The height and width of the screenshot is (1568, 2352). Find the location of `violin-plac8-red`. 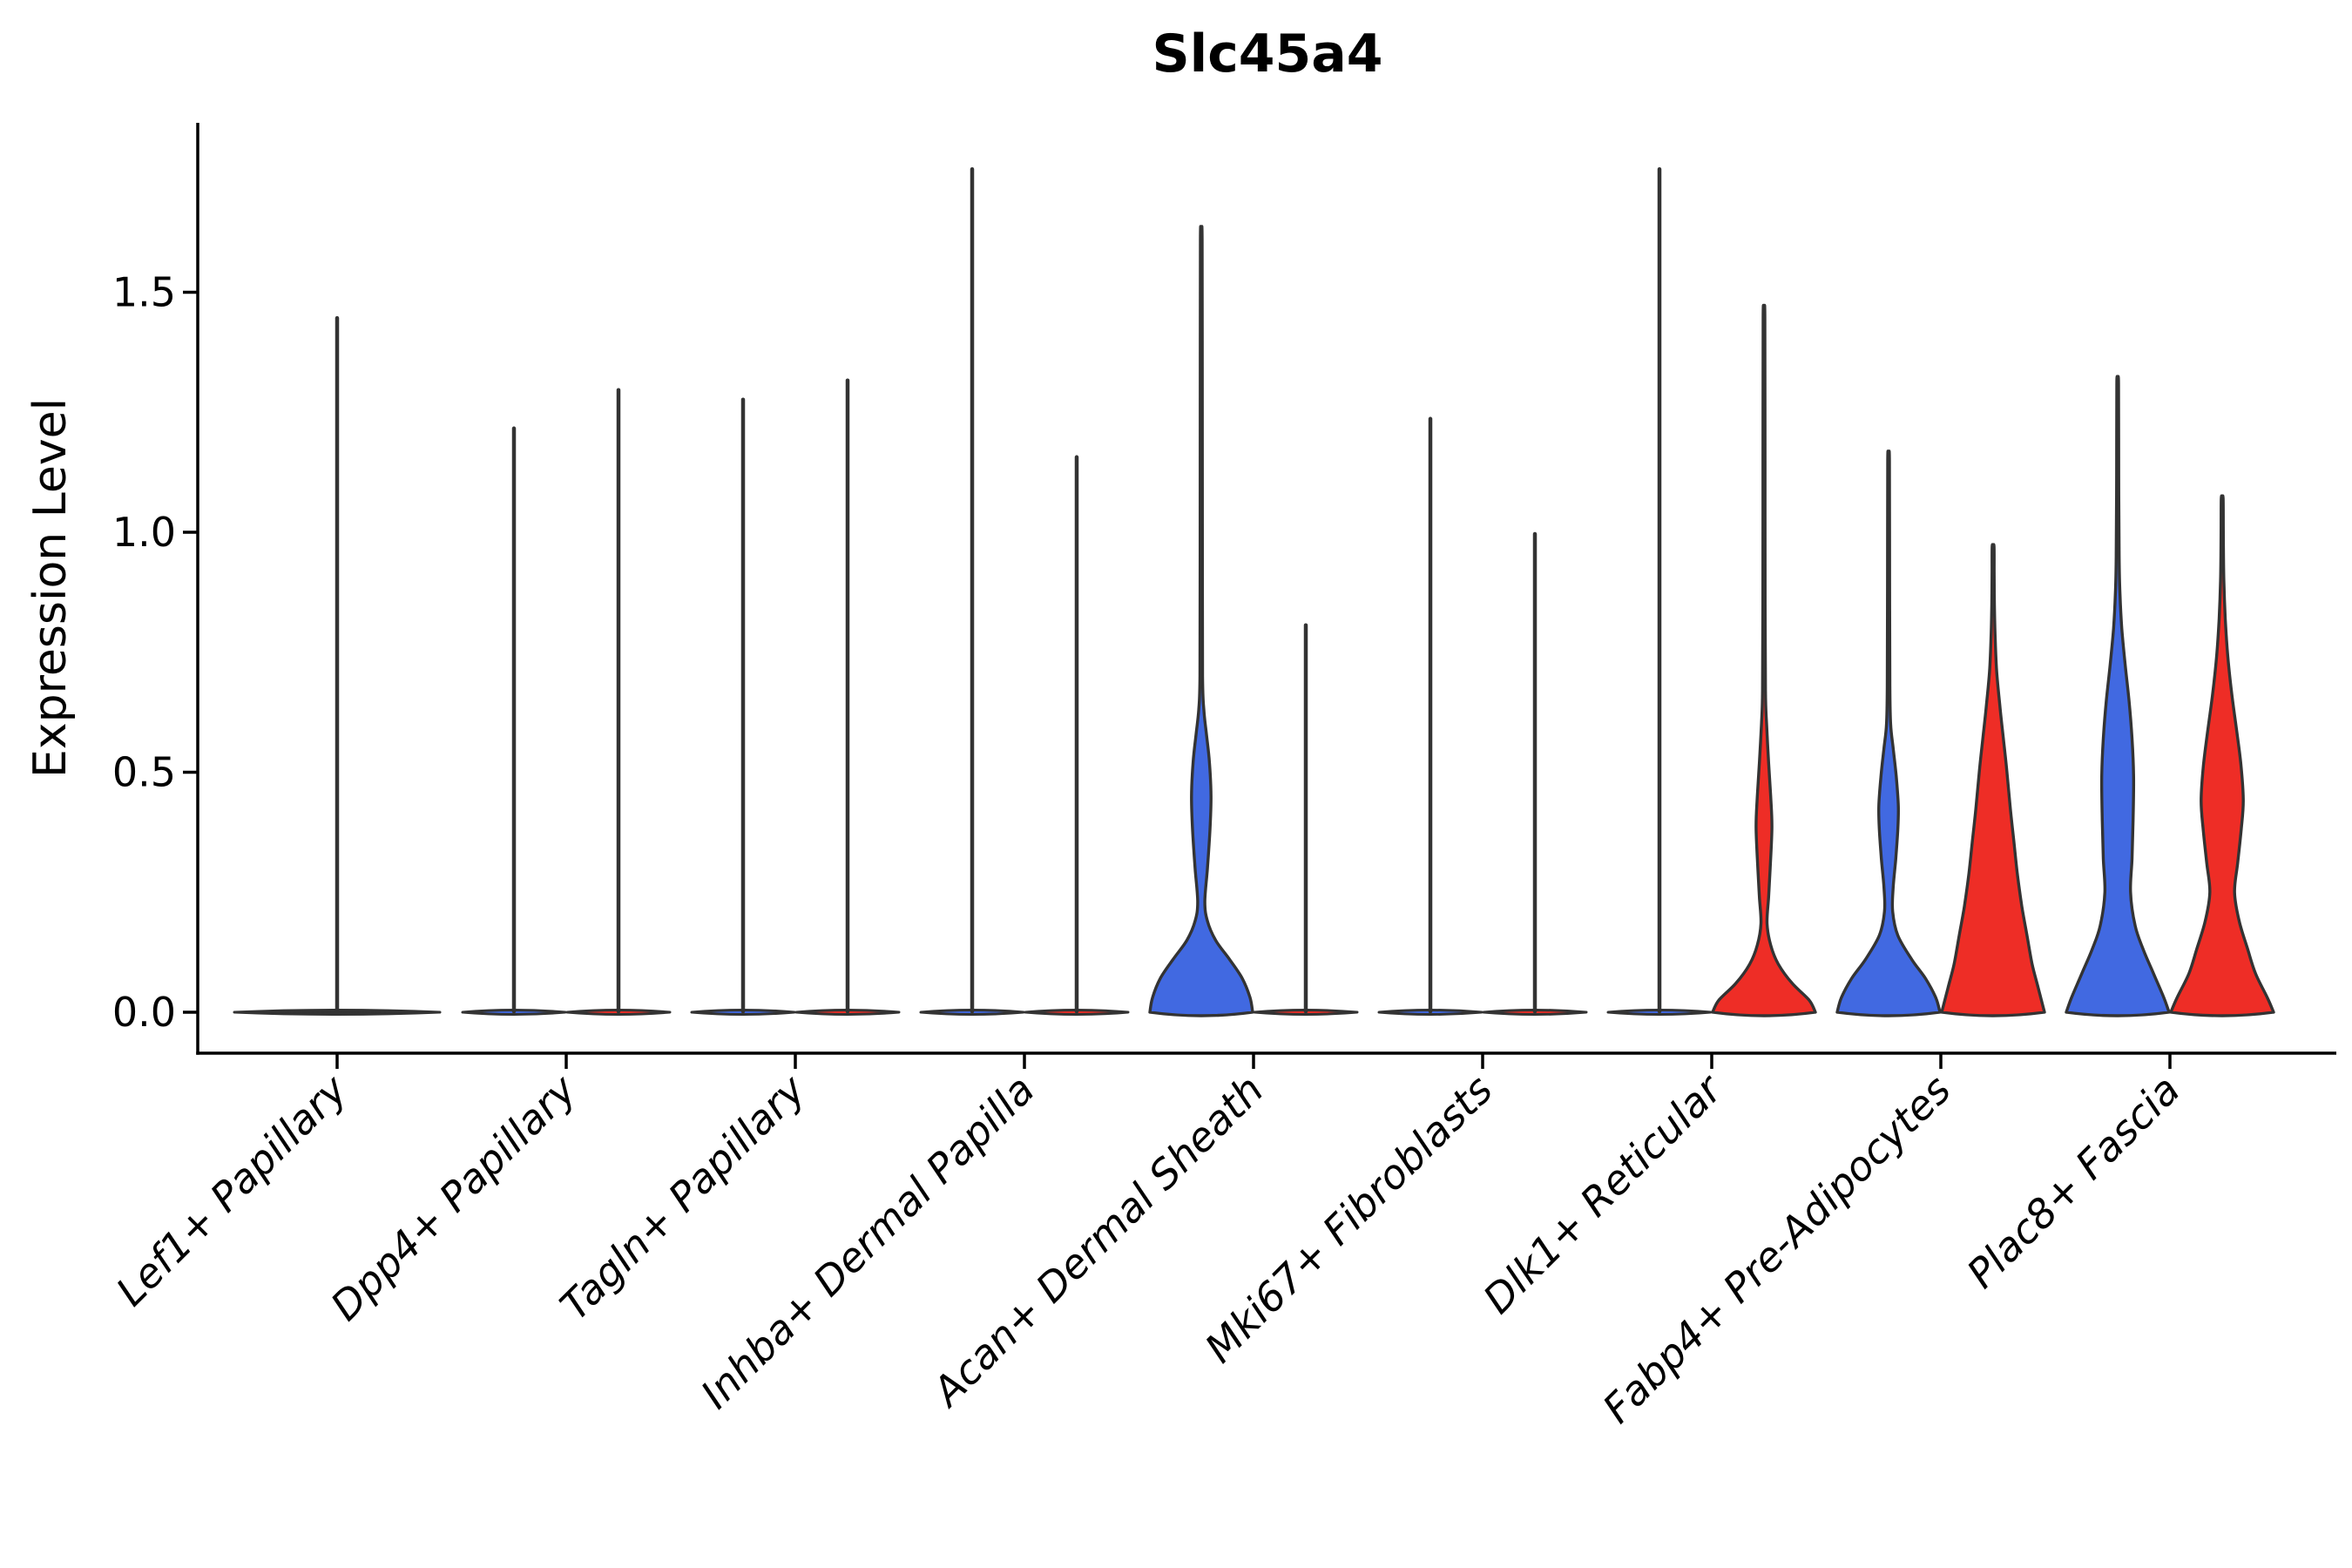

violin-plac8-red is located at coordinates (2222, 756).